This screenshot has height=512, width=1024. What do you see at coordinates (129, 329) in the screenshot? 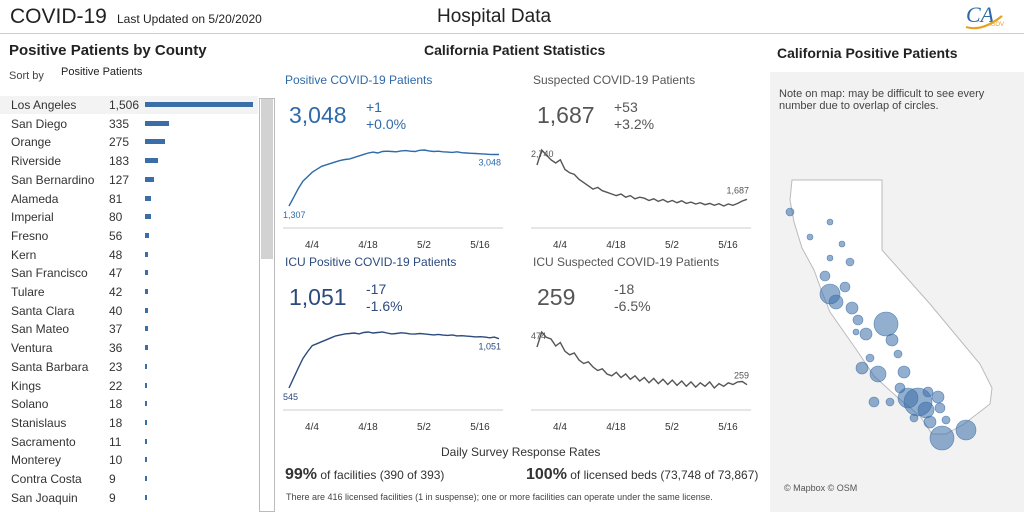
I see `county-row: San Mateo 37` at bounding box center [129, 329].